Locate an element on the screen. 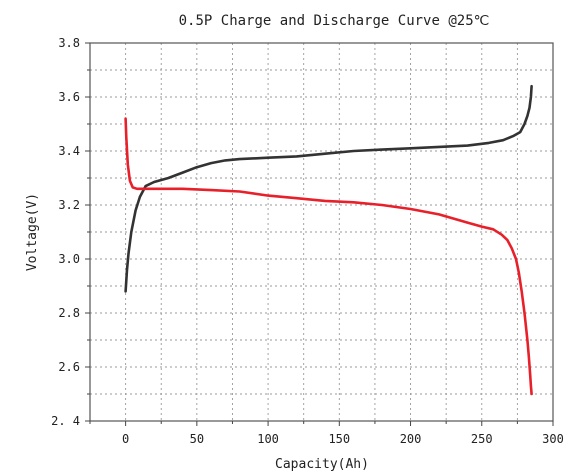  x-tick-label: 0 is located at coordinates (125, 439).